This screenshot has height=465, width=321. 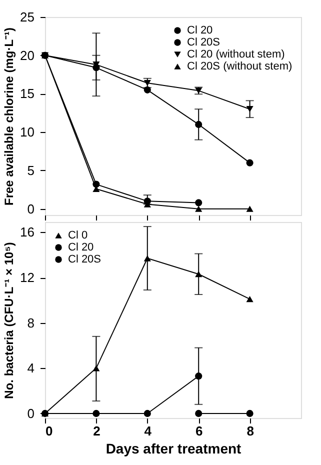 I want to click on x-tick-label: 0, so click(x=49, y=431).